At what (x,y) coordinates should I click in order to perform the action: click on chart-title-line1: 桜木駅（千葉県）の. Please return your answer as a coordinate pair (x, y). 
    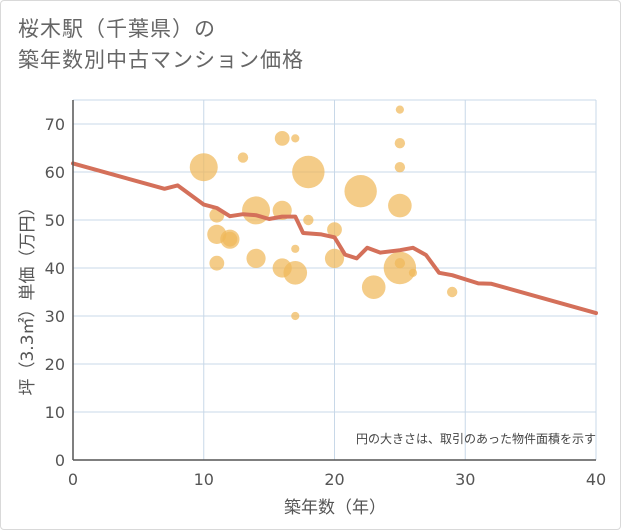
    Looking at the image, I should click on (117, 29).